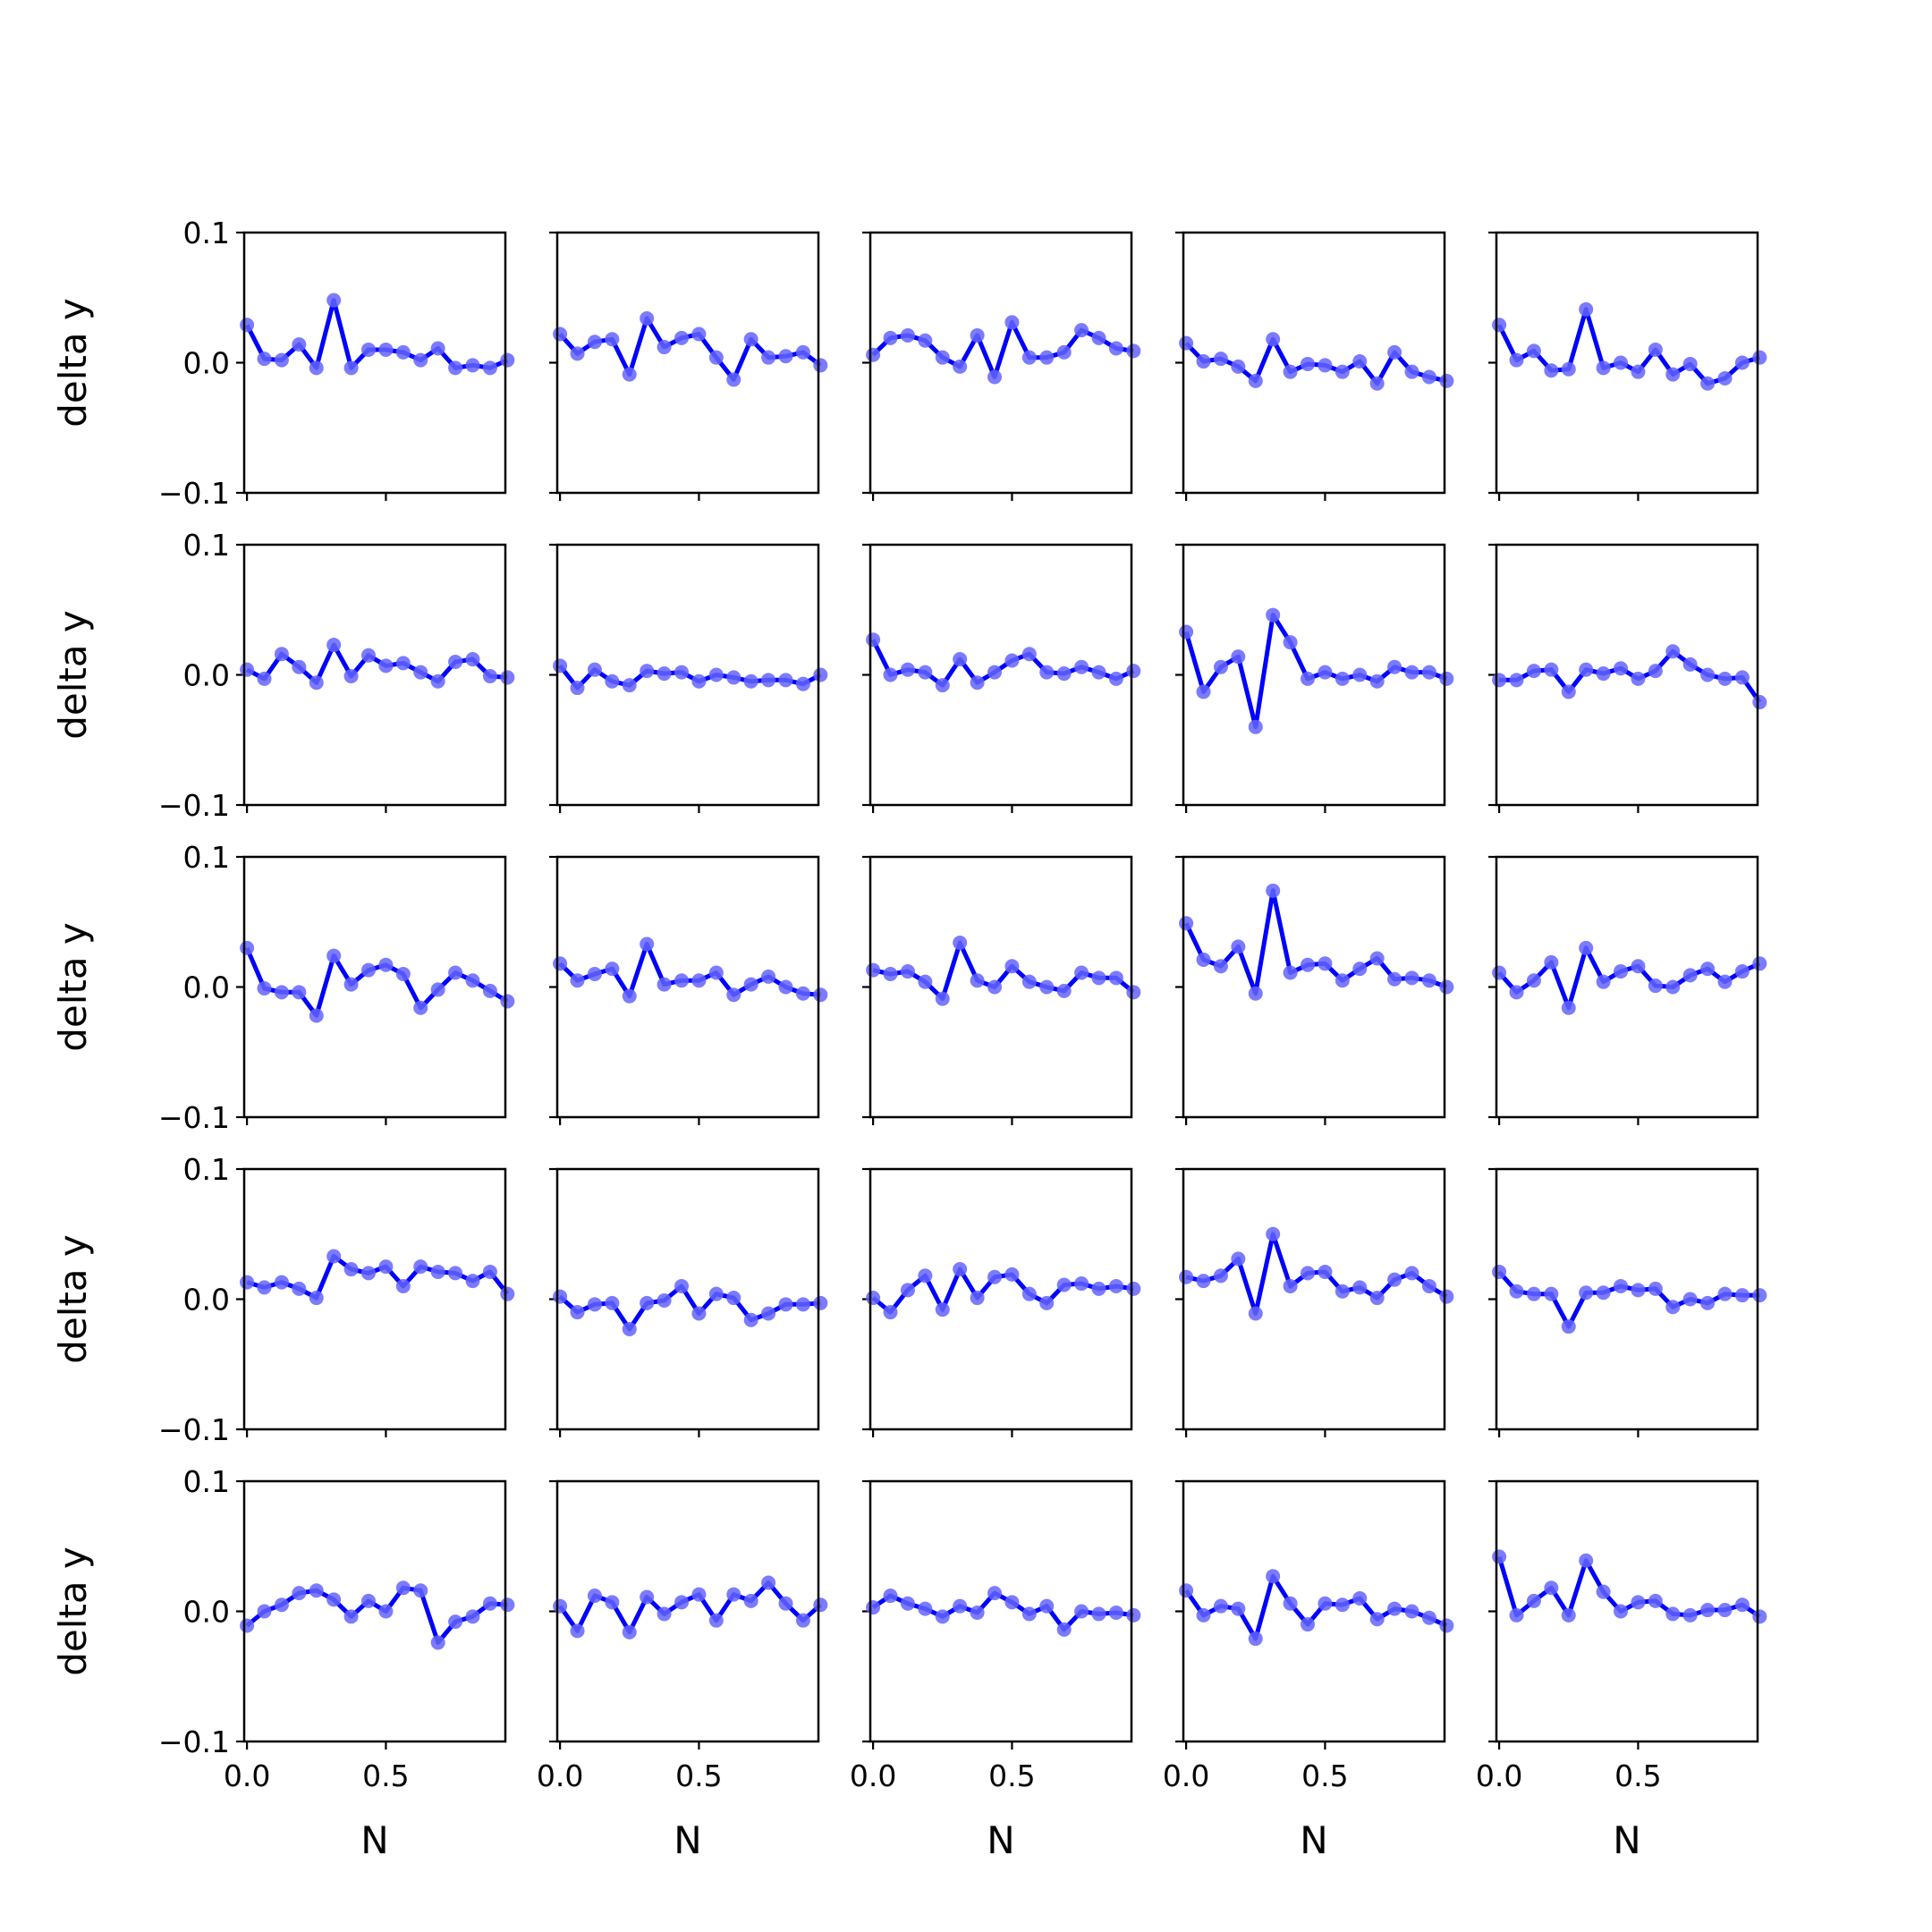  What do you see at coordinates (206, 1169) in the screenshot?
I see `y-tick-label: 0.1` at bounding box center [206, 1169].